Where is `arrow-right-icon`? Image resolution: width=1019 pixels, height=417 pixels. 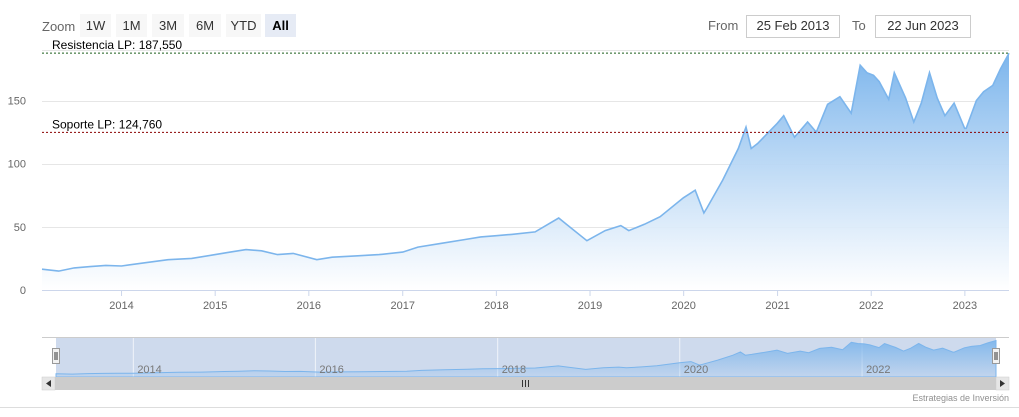 arrow-right-icon is located at coordinates (1002, 383).